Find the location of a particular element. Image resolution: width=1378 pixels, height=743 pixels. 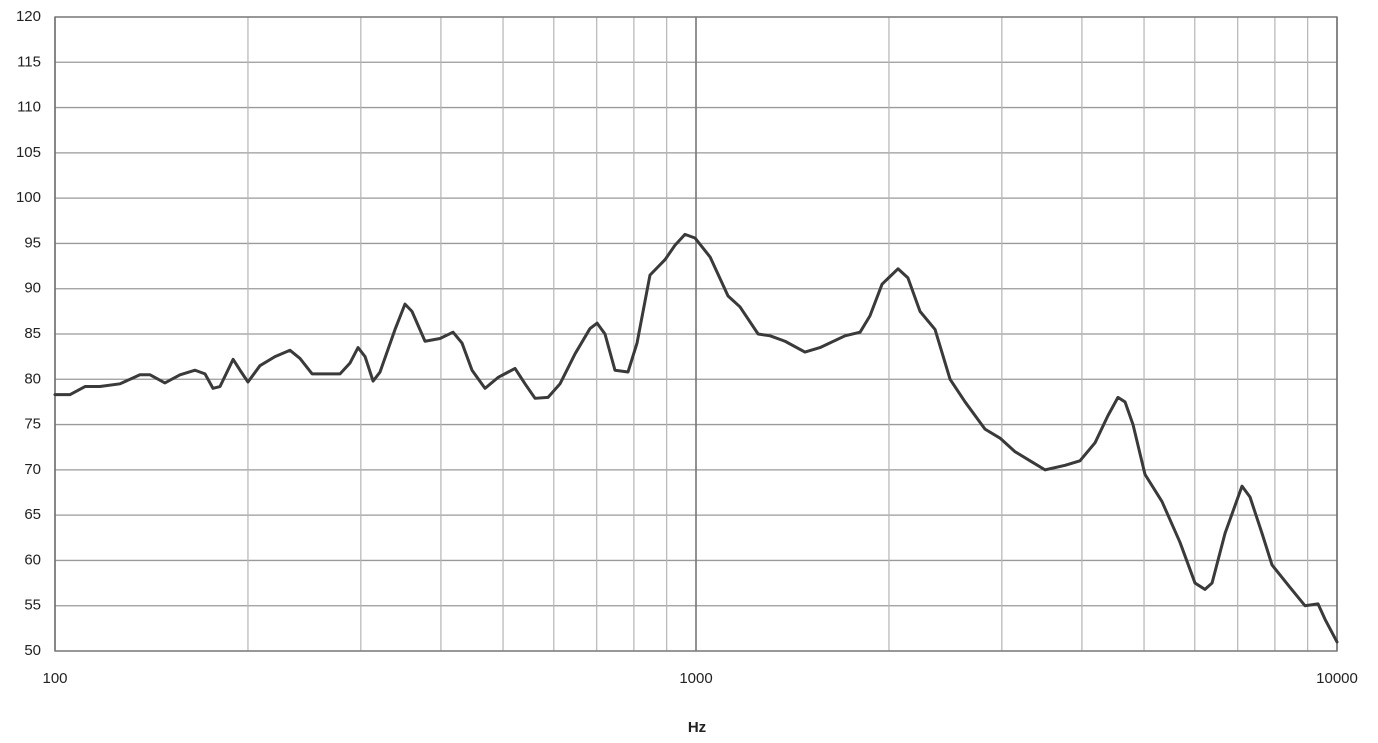

y-tick-label: 95 is located at coordinates (32, 242).